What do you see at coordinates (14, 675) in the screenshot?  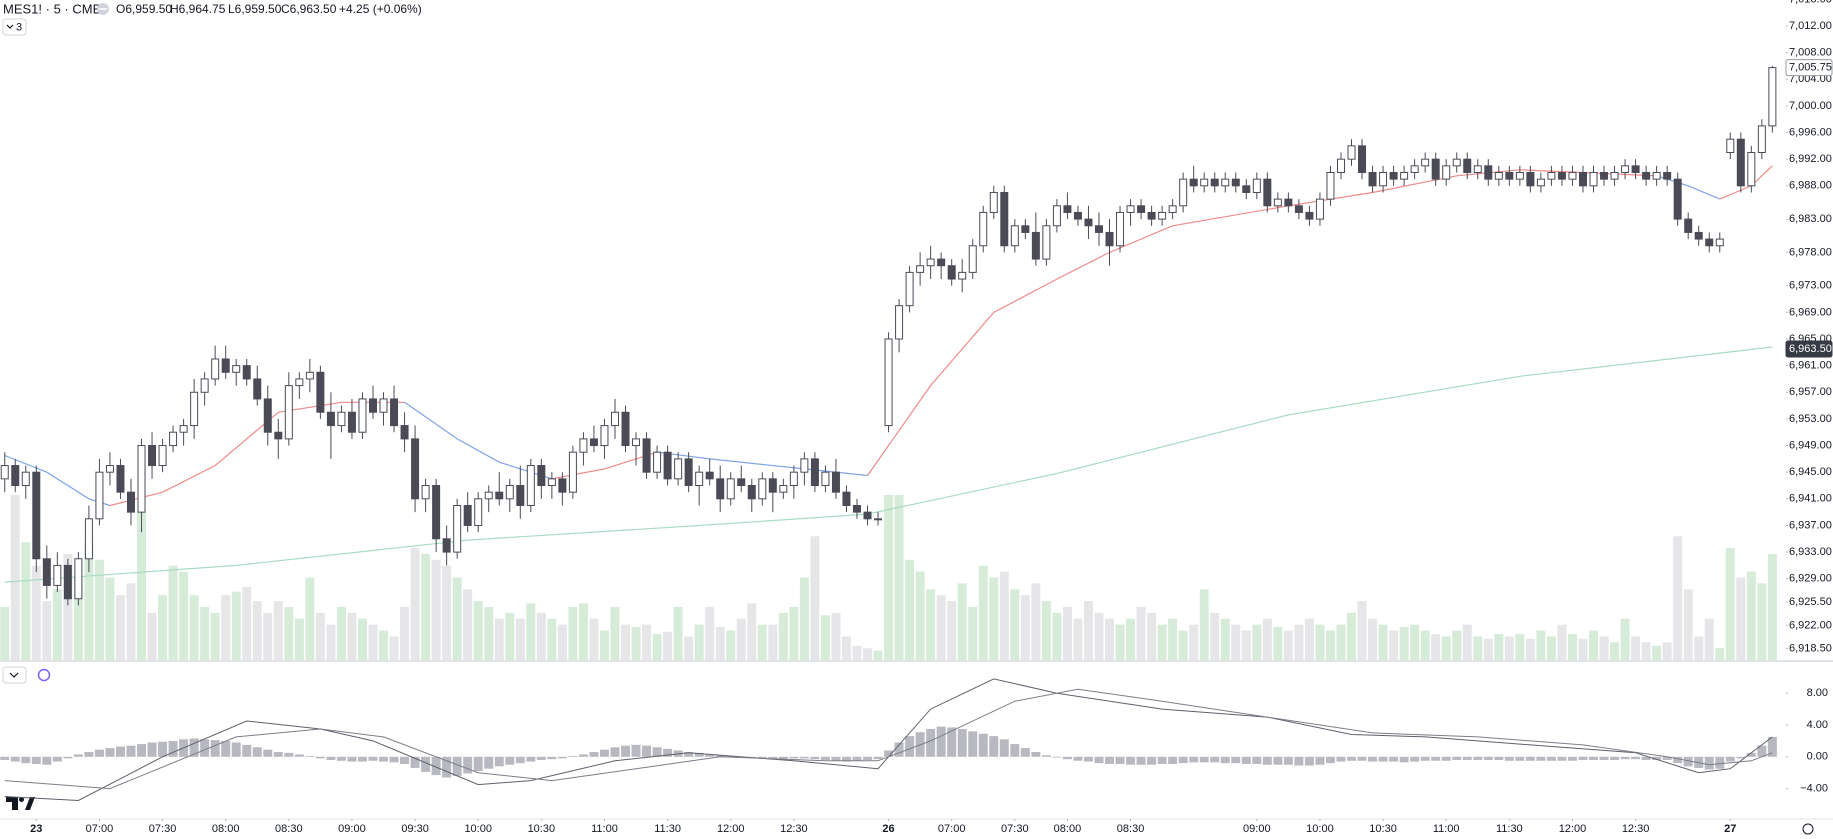 I see `pane-collapse-button` at bounding box center [14, 675].